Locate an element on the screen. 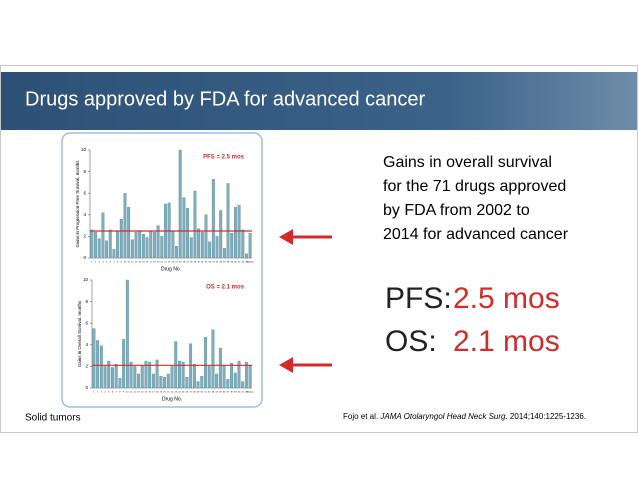  x-tick-label: 22 is located at coordinates (169, 263).